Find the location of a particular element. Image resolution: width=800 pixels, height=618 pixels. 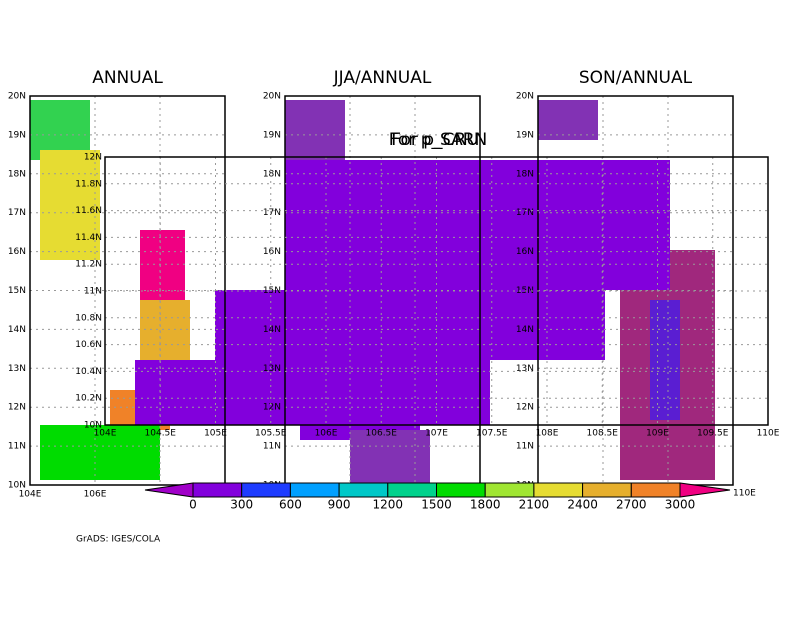

colorbar-label: 0 is located at coordinates (193, 505).